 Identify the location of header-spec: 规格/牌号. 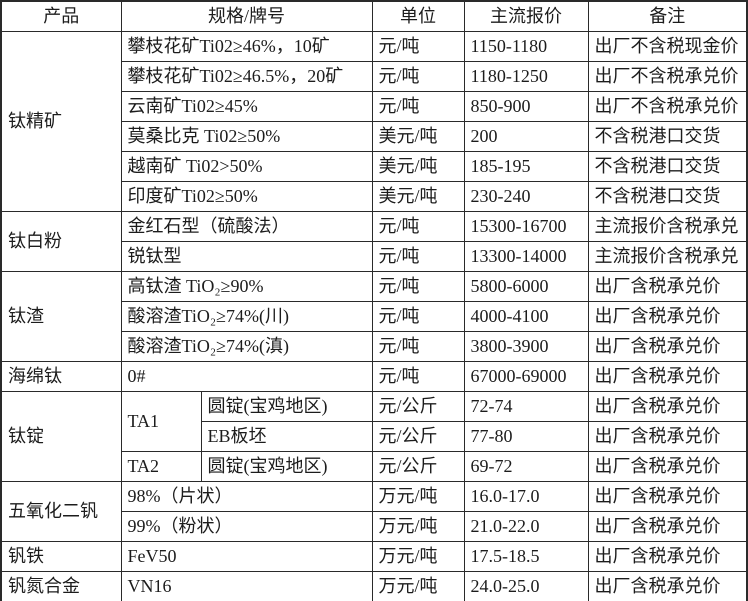
(246, 16).